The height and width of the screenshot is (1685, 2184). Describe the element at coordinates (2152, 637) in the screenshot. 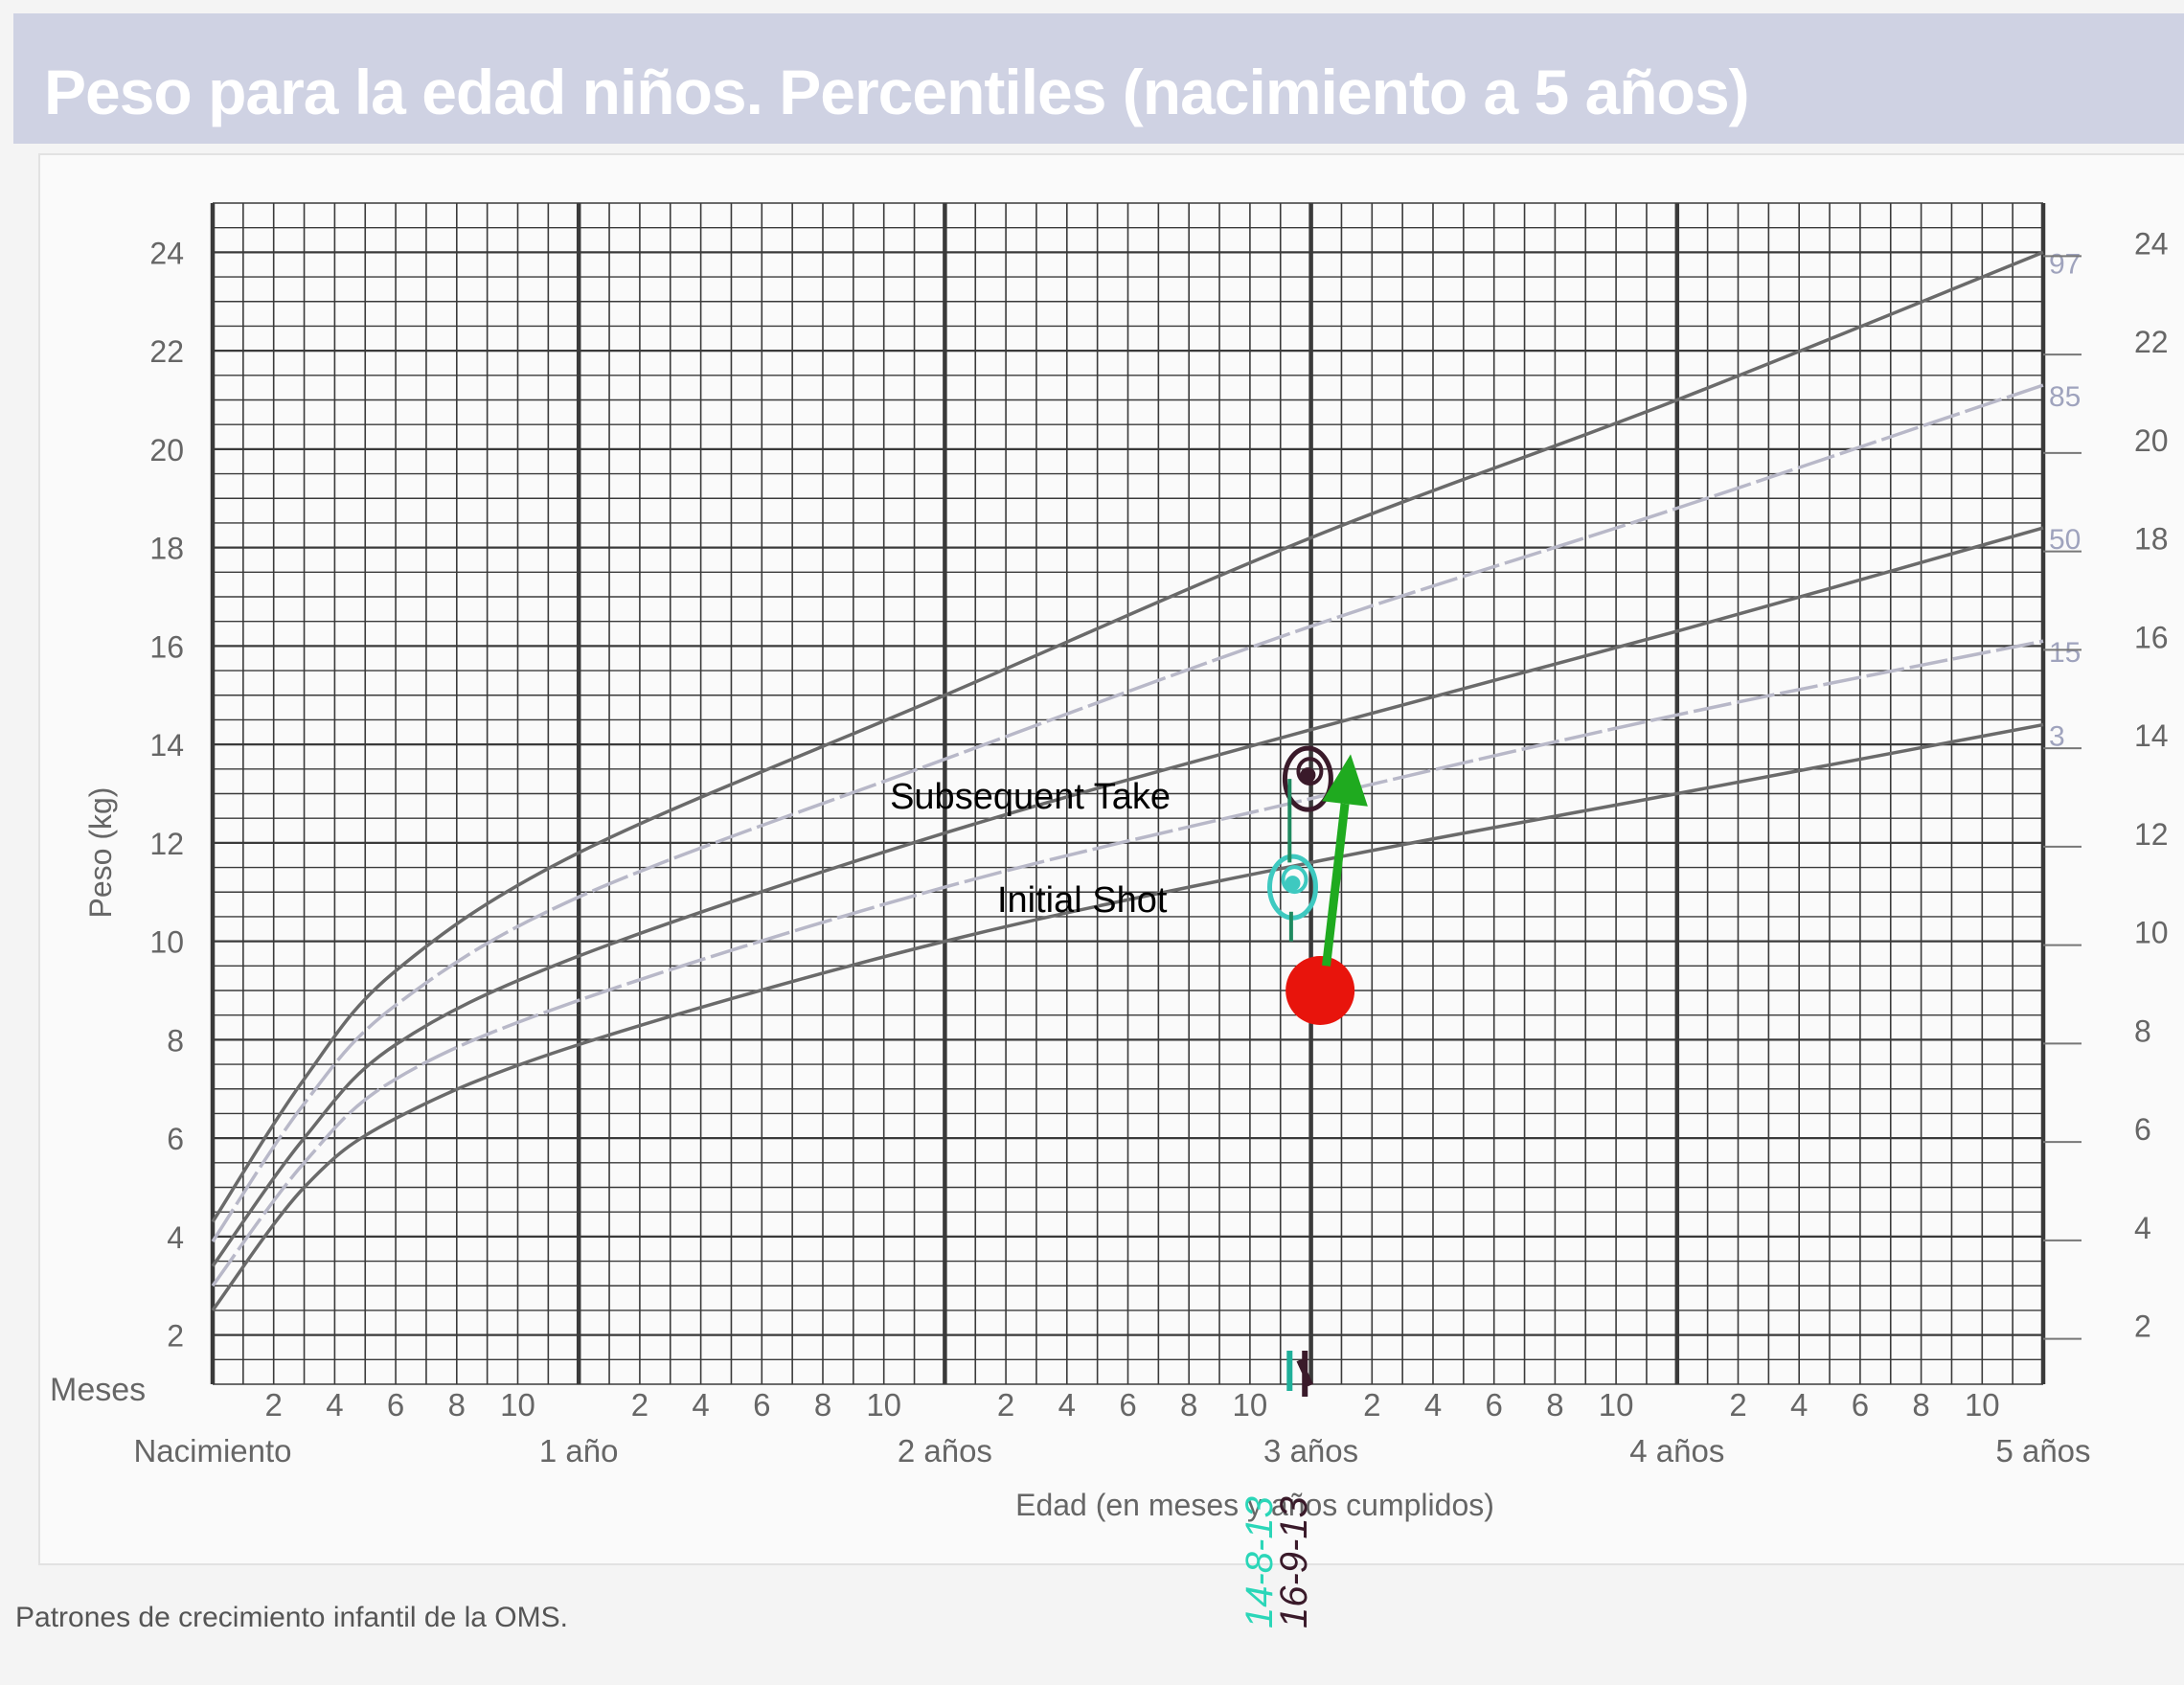

I see `y-tick-label-right: 16` at that location.